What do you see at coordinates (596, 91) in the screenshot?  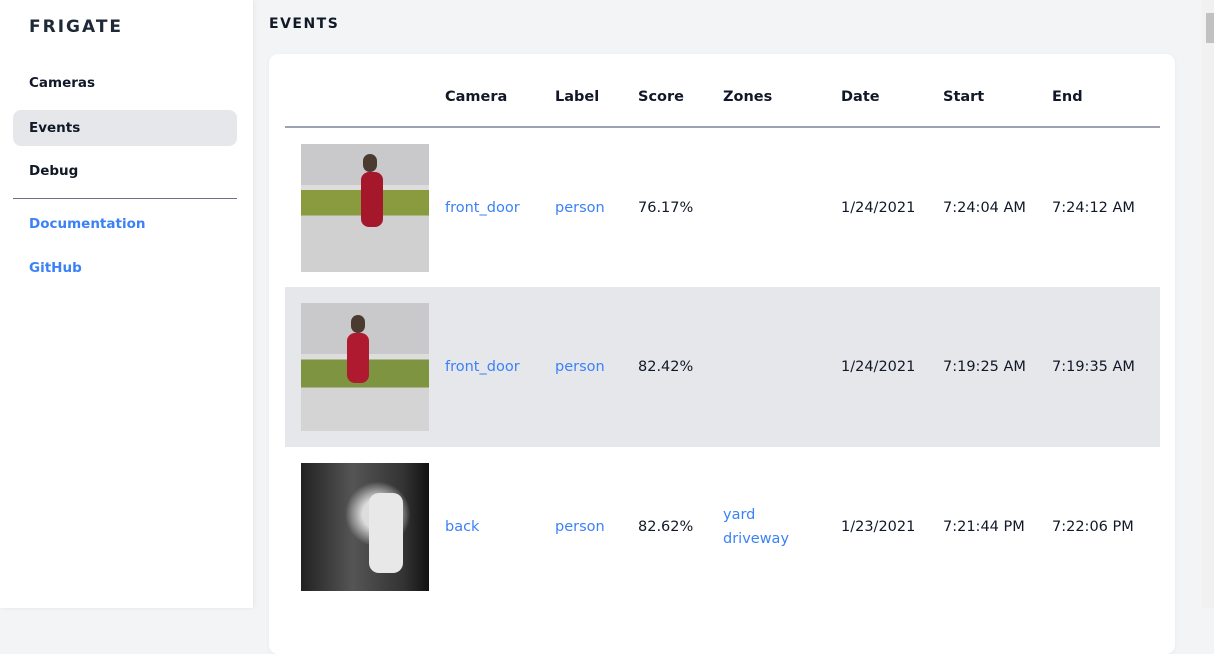 I see `col-label: Label` at bounding box center [596, 91].